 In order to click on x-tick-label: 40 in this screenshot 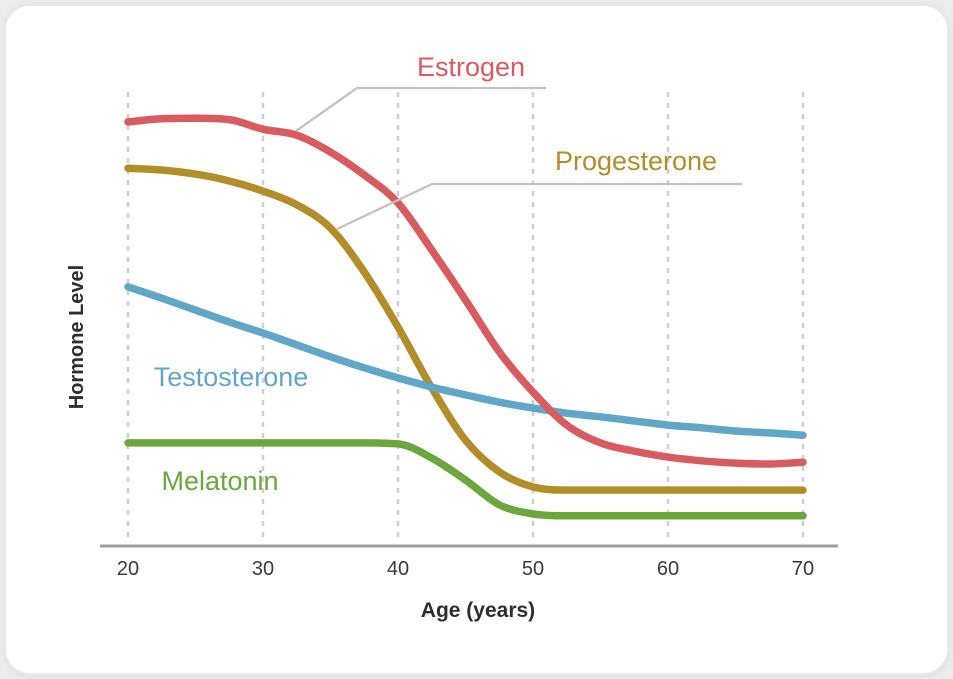, I will do `click(398, 569)`.